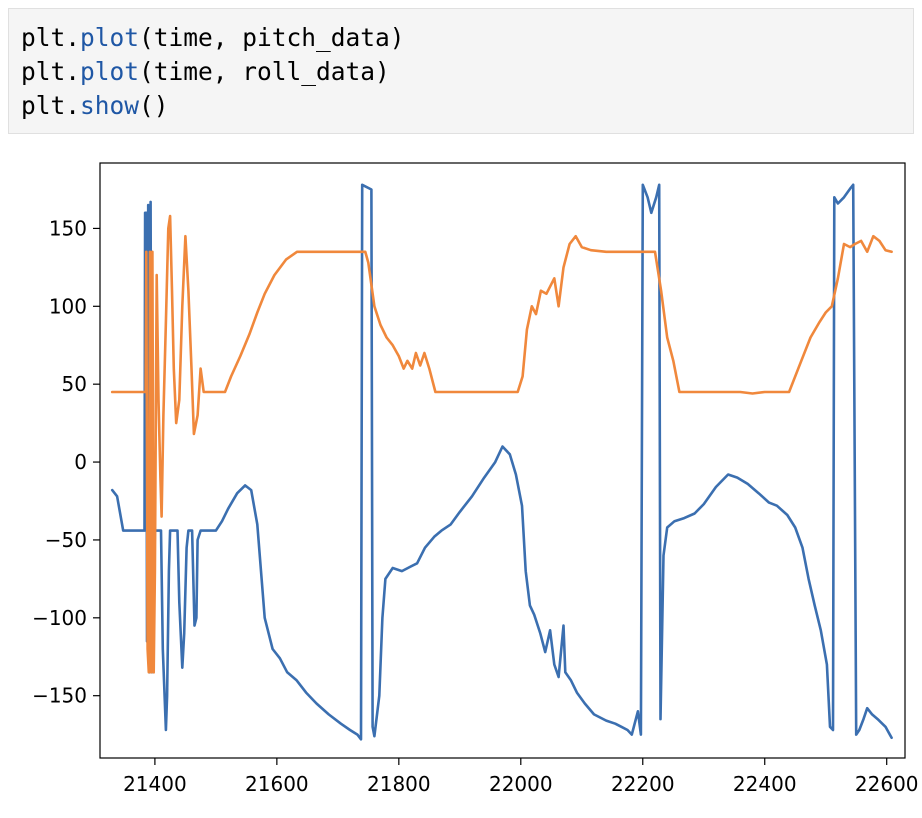 The height and width of the screenshot is (818, 922). I want to click on y-tick-label: 150, so click(68, 228).